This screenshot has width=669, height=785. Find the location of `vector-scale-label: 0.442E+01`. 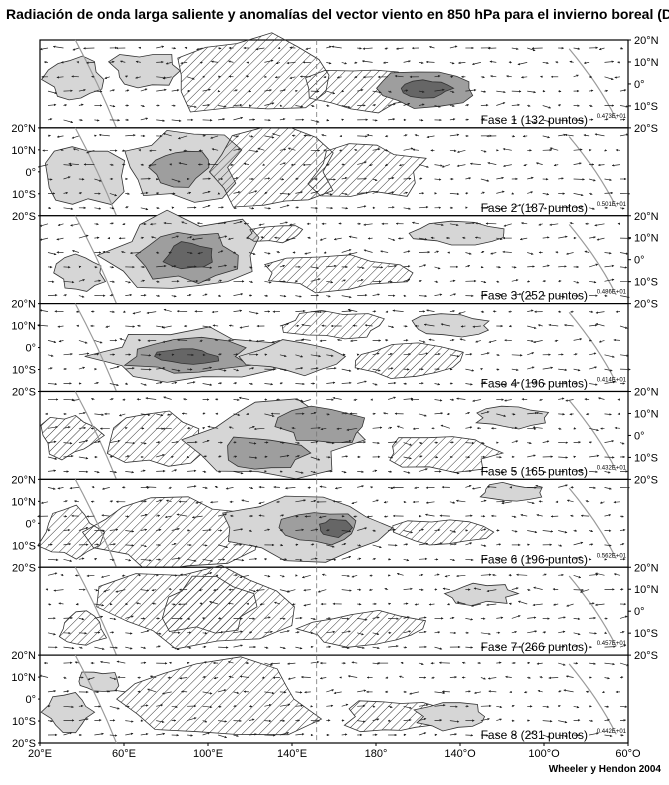

vector-scale-label: 0.442E+01 is located at coordinates (612, 732).